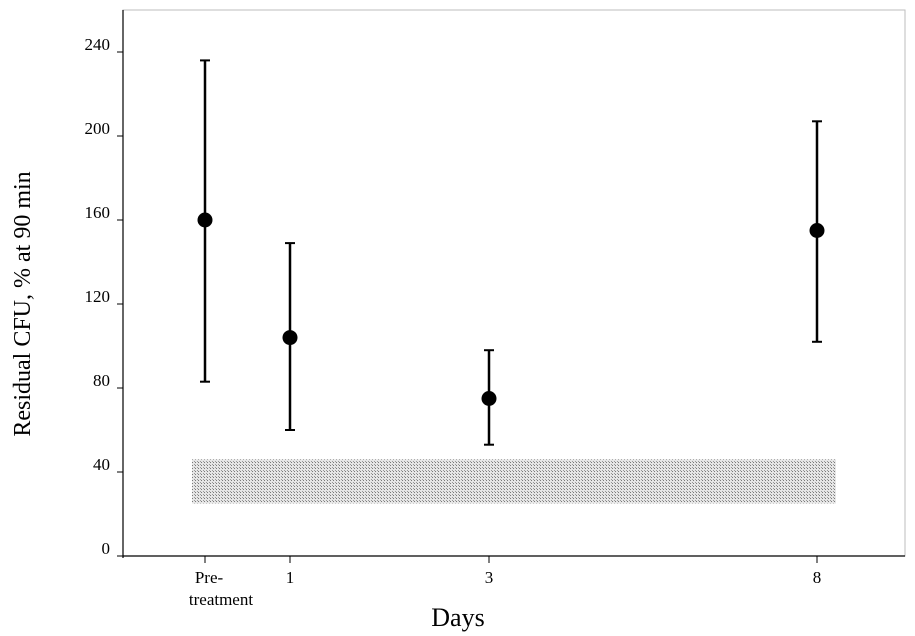 The height and width of the screenshot is (636, 915). Describe the element at coordinates (98, 296) in the screenshot. I see `y-tick-label: 120` at that location.